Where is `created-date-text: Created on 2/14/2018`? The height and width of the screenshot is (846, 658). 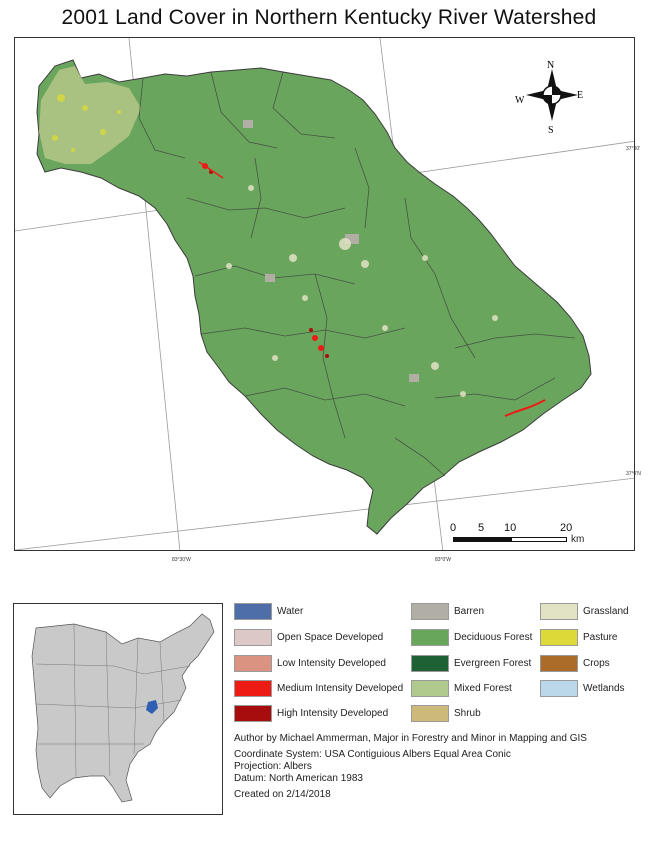 created-date-text: Created on 2/14/2018 is located at coordinates (282, 794).